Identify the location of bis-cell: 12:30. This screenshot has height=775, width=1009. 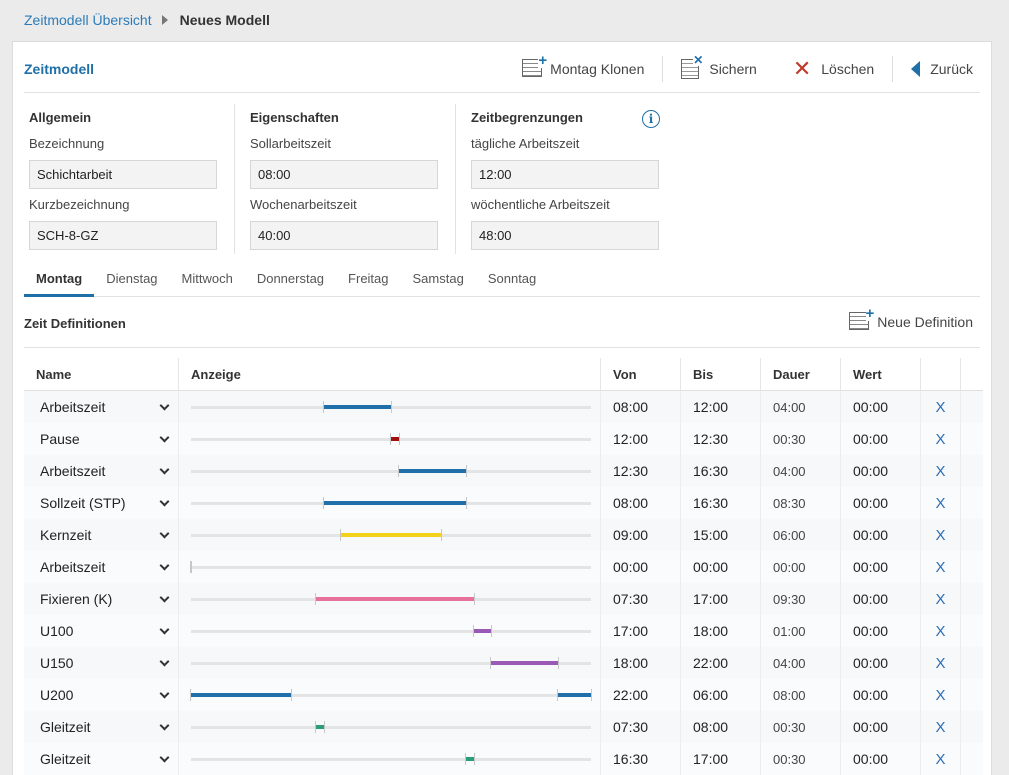
(721, 439).